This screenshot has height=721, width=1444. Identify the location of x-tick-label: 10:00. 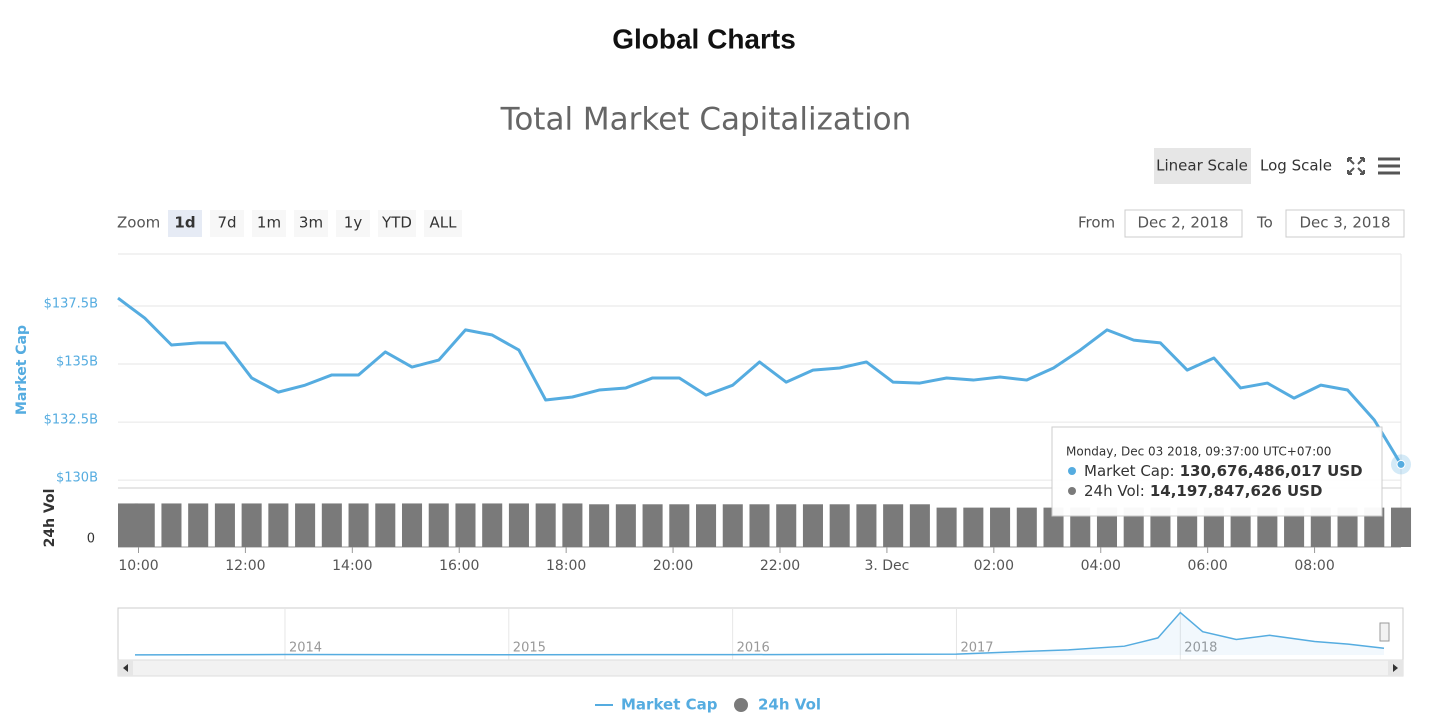
(138, 566).